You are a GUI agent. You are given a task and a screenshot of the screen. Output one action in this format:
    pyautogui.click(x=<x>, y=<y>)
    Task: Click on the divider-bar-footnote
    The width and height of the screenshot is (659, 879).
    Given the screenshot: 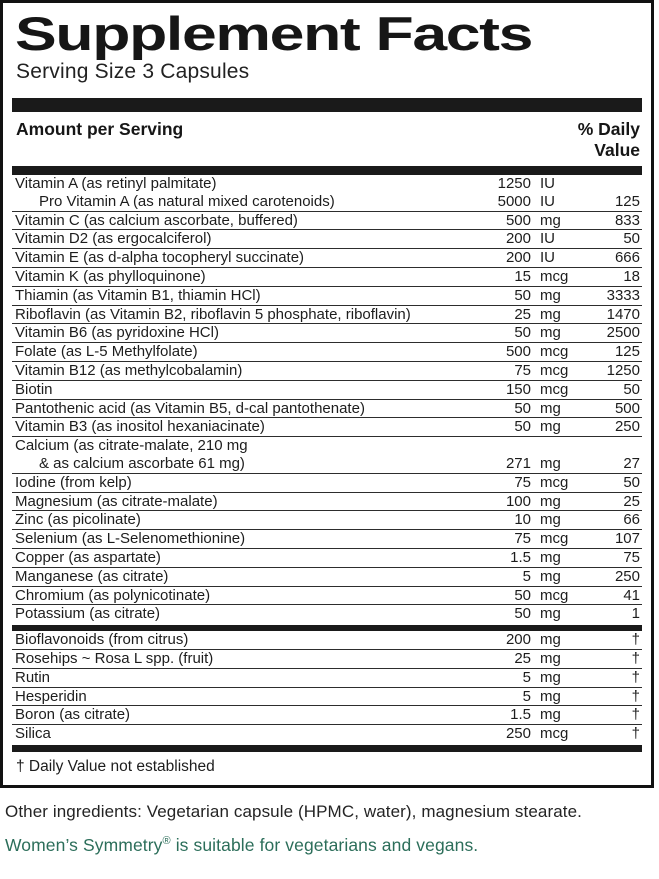 What is the action you would take?
    pyautogui.click(x=327, y=748)
    